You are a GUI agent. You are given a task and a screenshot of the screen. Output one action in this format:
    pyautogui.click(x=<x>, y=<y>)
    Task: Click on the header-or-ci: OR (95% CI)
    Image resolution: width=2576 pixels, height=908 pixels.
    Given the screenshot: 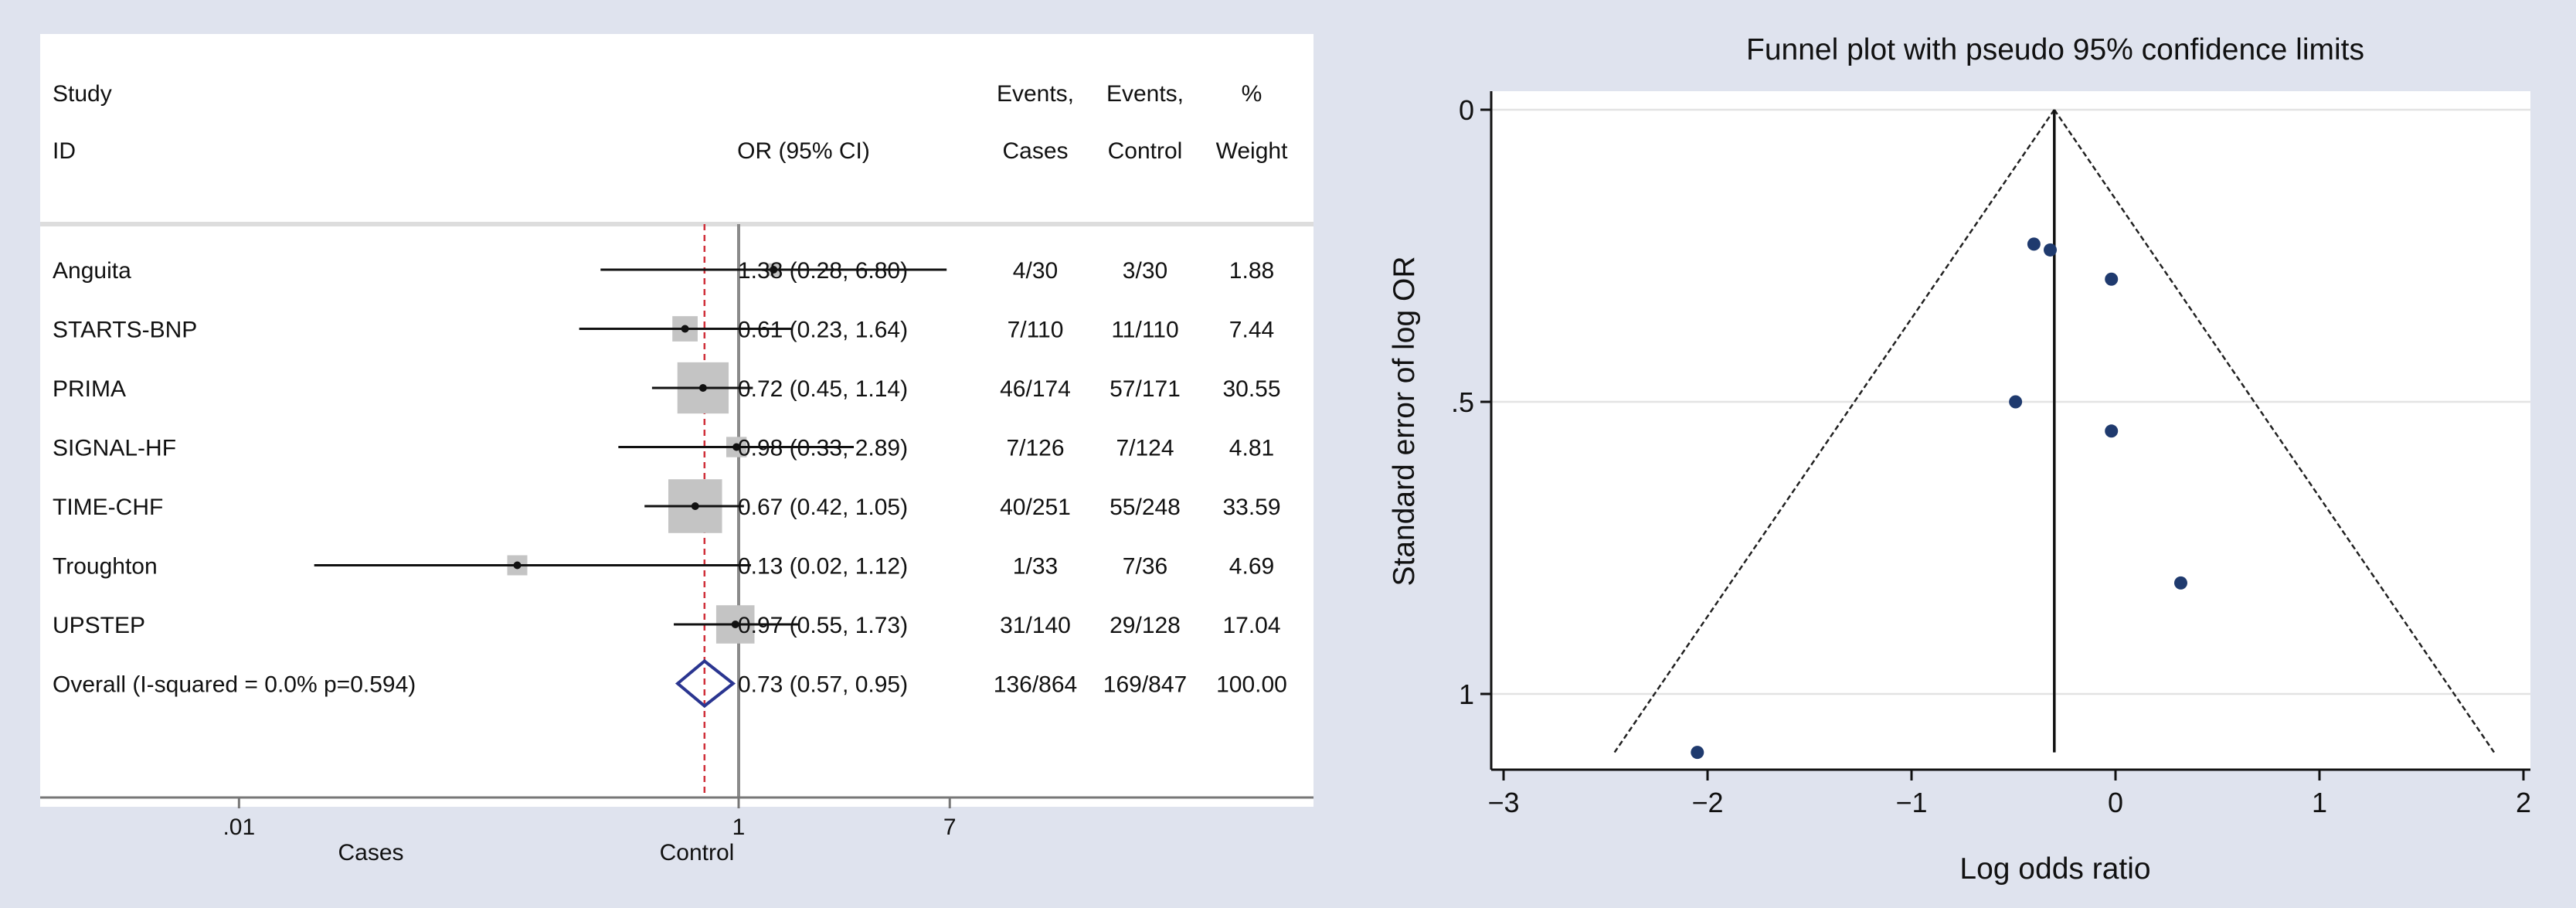 What is the action you would take?
    pyautogui.click(x=803, y=151)
    